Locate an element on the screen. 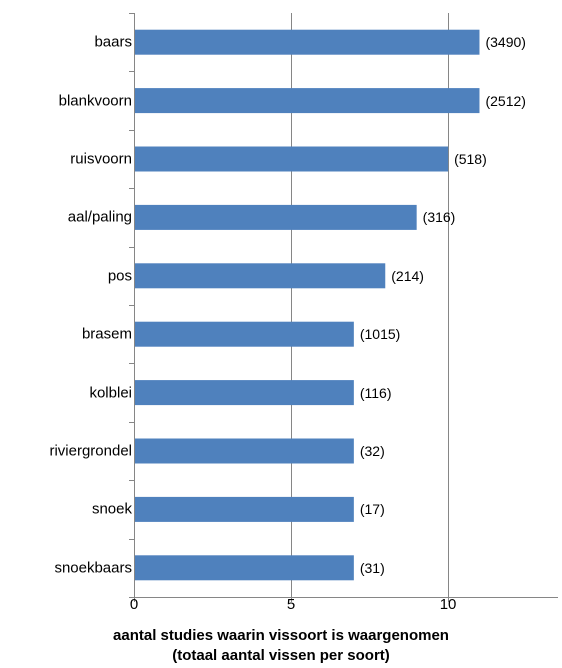 This screenshot has width=562, height=668. category-label: pos is located at coordinates (119, 276).